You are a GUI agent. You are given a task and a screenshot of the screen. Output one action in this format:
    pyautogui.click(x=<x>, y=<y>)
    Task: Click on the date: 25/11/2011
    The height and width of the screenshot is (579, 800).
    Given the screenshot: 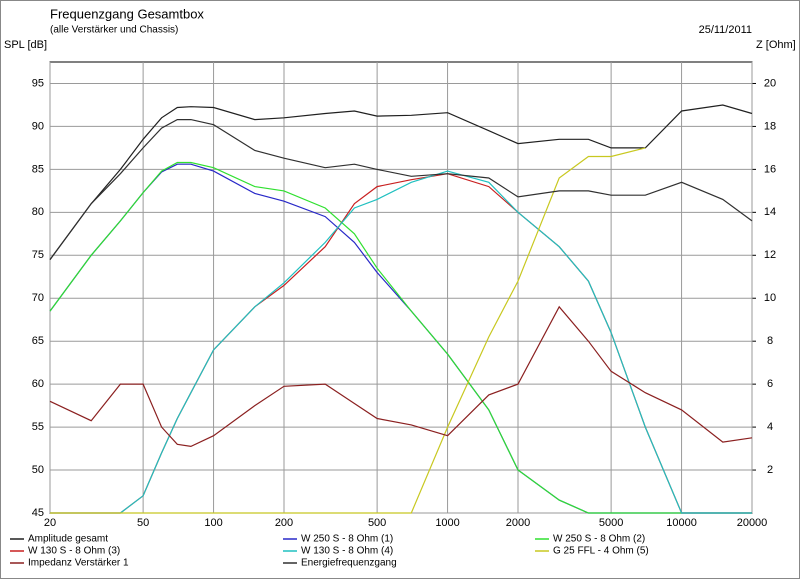 What is the action you would take?
    pyautogui.click(x=725, y=30)
    